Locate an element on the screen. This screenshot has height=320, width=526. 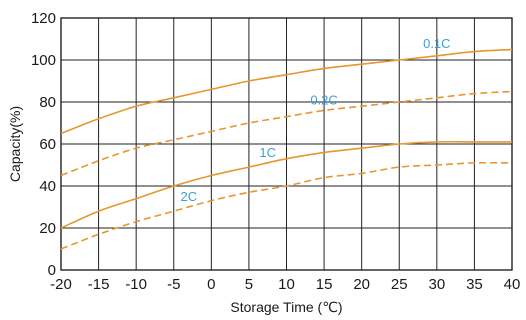
y-tick-label: 40 is located at coordinates (47, 186).